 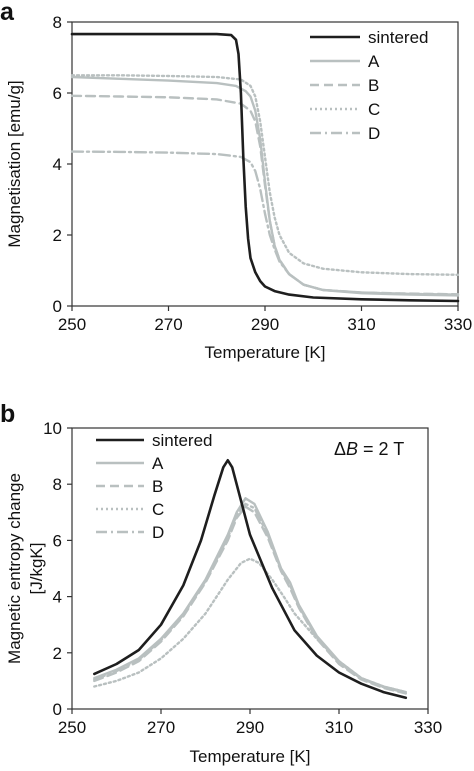 What do you see at coordinates (52, 428) in the screenshot?
I see `y-tick-label: 10` at bounding box center [52, 428].